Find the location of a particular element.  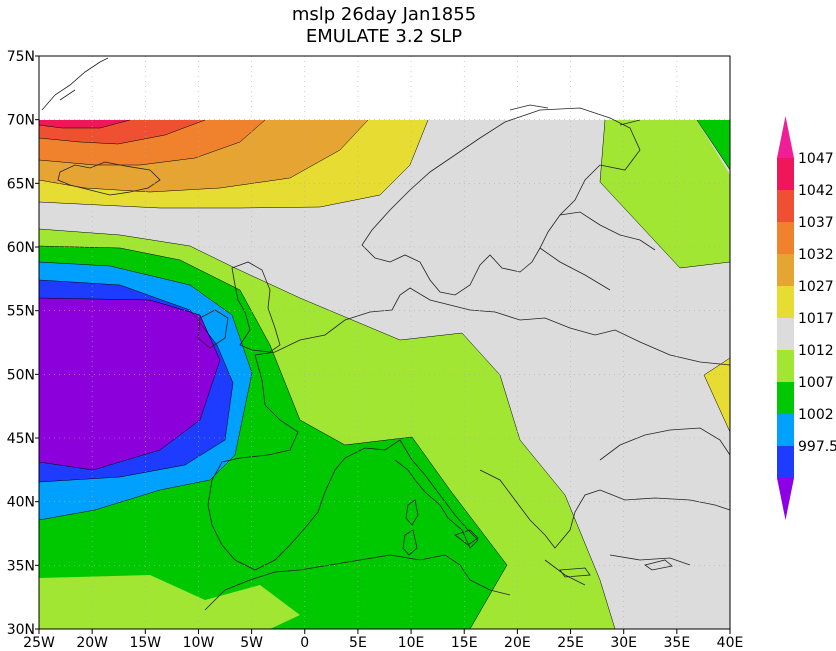

lon-tick-label: 40E is located at coordinates (730, 643).